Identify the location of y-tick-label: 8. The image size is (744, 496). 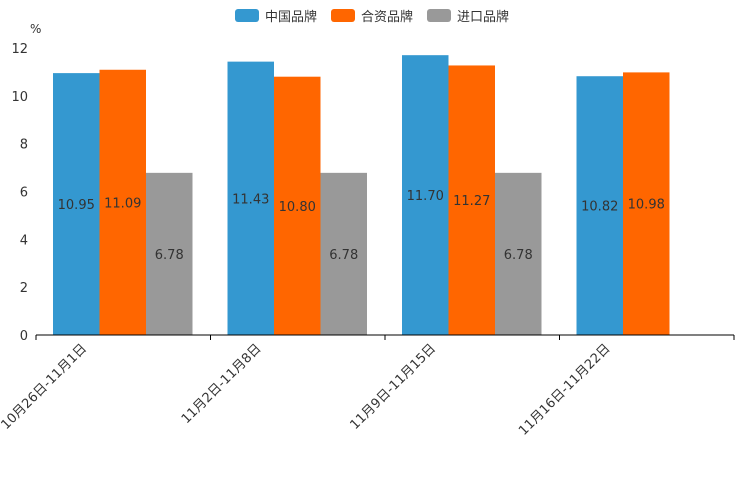
(24, 145).